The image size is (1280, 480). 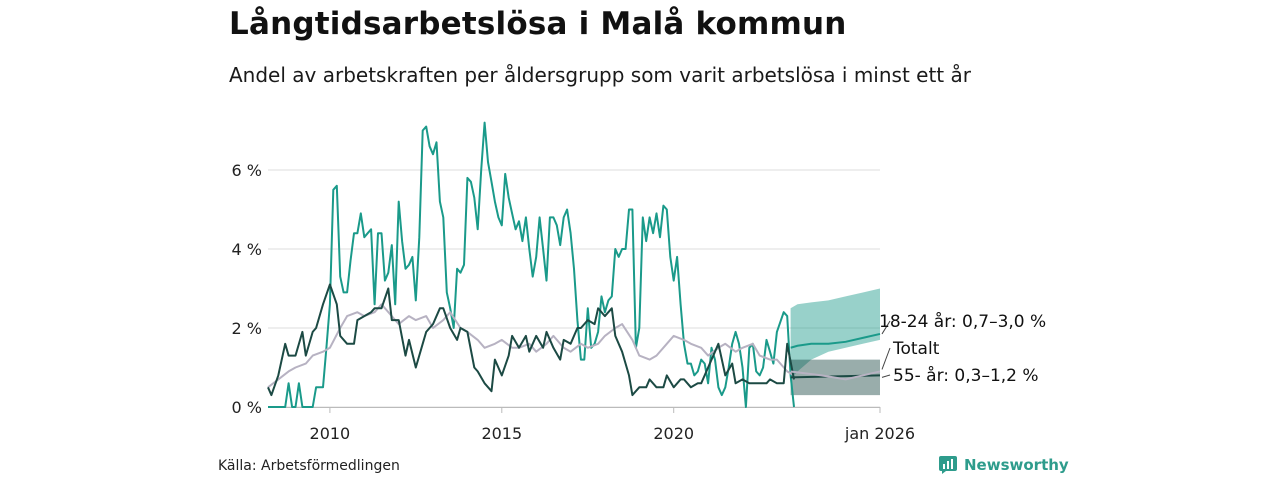 I want to click on x-tick-label: jan 2026, so click(x=879, y=433).